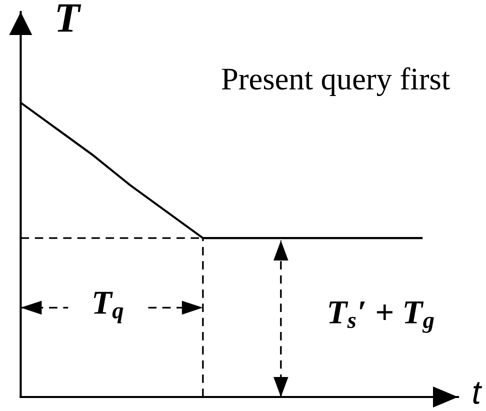 The image size is (486, 411). Describe the element at coordinates (477, 393) in the screenshot. I see `x-axis-title: t` at that location.